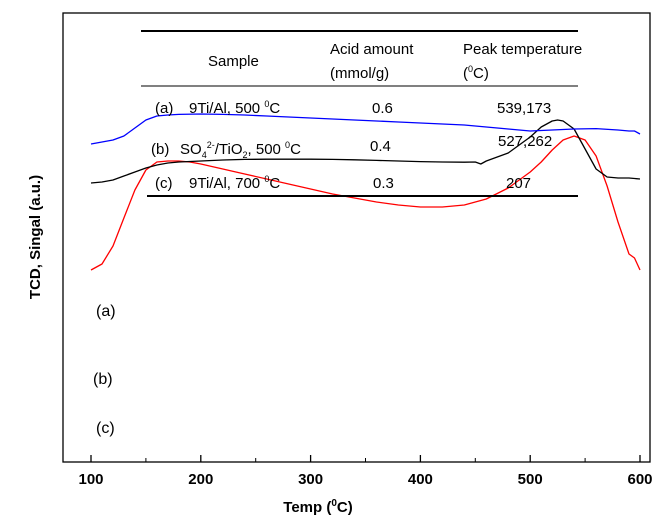 This screenshot has height=525, width=659. I want to click on table-row: (b) SO42-/TiO2, 500 0C 0.4 527,262, so click(351, 146).